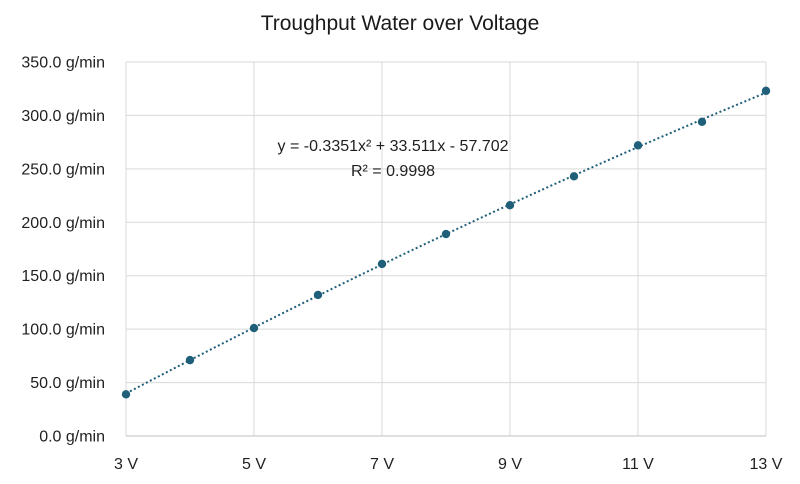 Image resolution: width=800 pixels, height=484 pixels. What do you see at coordinates (393, 146) in the screenshot?
I see `trendline-equation: y = -0.3351x² + 33.511x - 57.702` at bounding box center [393, 146].